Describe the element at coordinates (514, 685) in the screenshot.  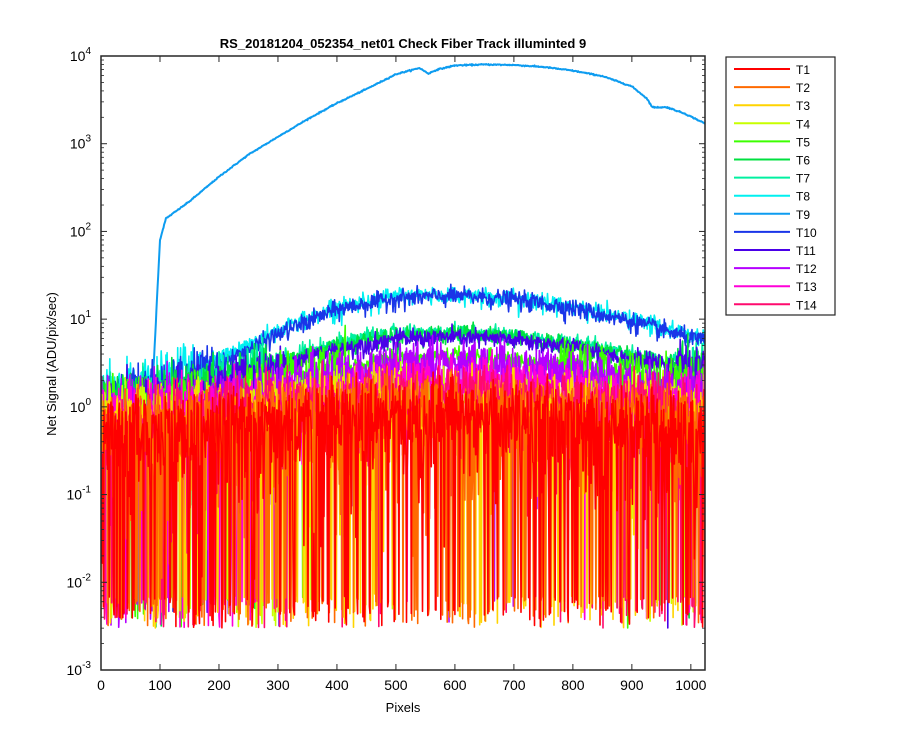
I see `x-tick-label: 700` at that location.